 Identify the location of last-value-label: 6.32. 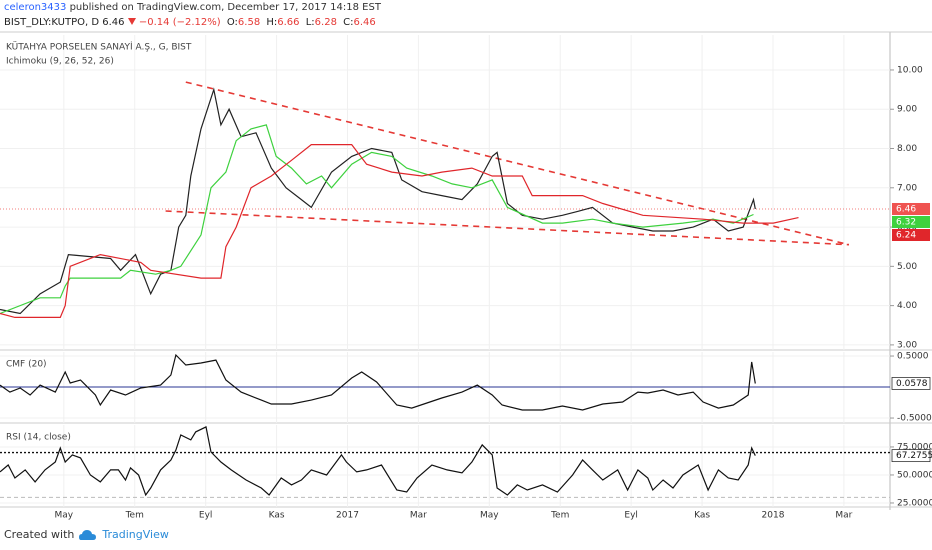
(906, 222).